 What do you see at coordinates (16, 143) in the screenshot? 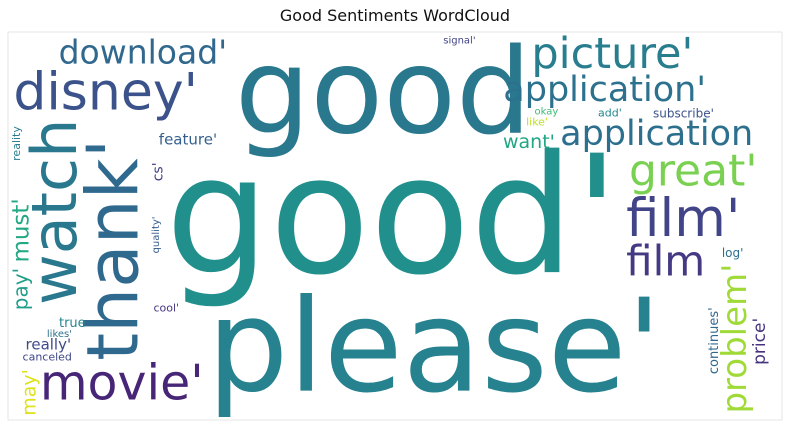
I see `cloud-word: reality` at bounding box center [16, 143].